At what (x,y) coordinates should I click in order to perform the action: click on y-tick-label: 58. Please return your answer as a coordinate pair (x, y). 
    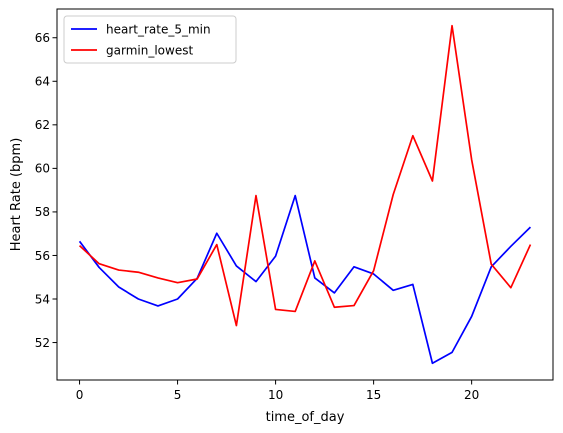
    Looking at the image, I should click on (42, 212).